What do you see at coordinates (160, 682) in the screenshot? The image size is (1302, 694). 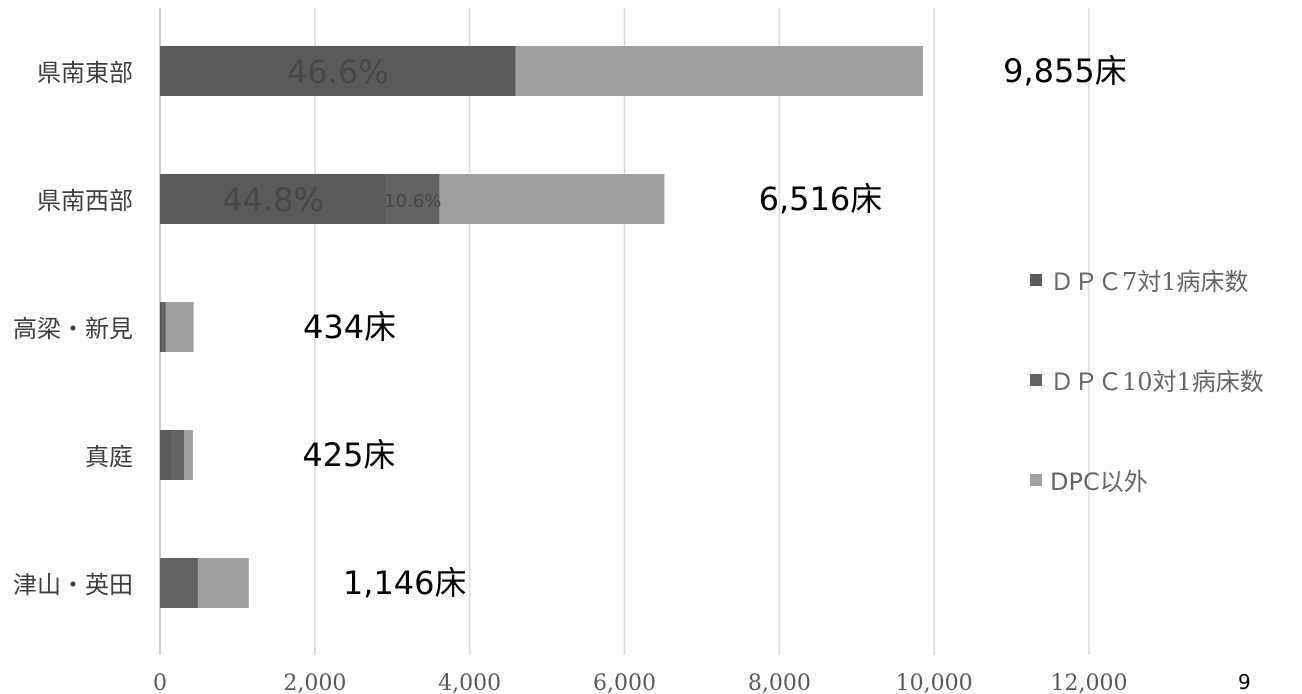 I see `x-tick-label: 0` at bounding box center [160, 682].